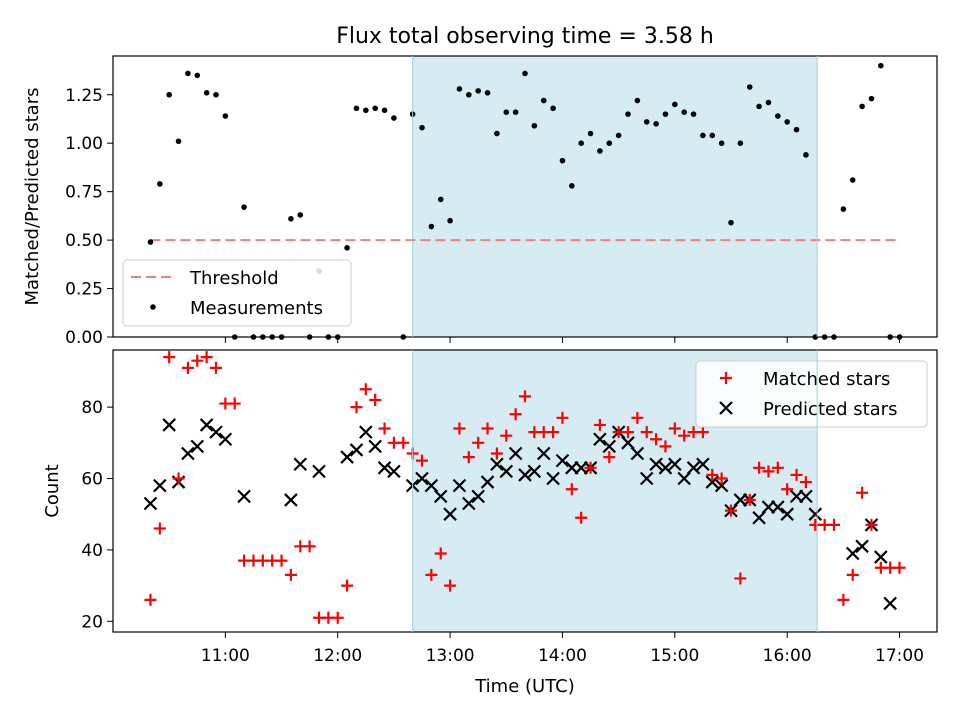 Image resolution: width=960 pixels, height=720 pixels. Describe the element at coordinates (84, 144) in the screenshot. I see `y-tick-label: 1.00` at that location.